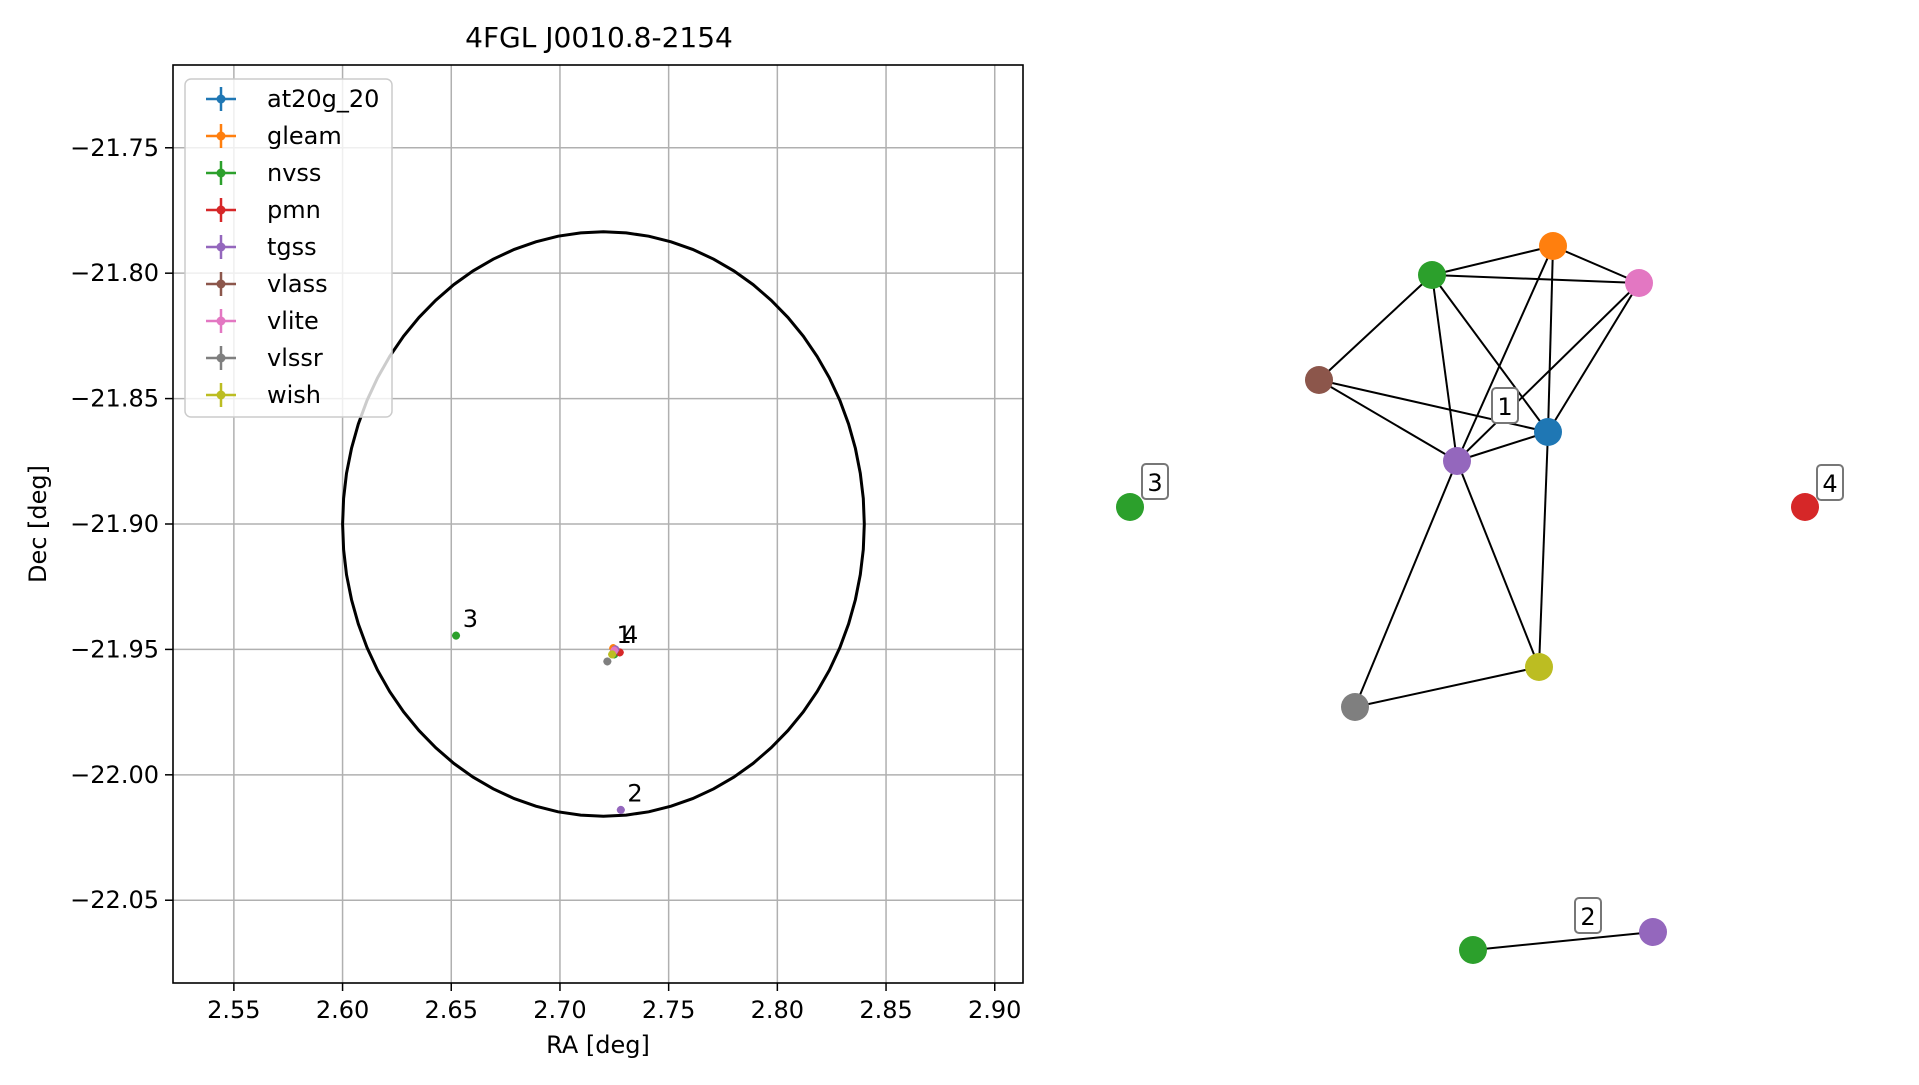 This screenshot has height=1085, width=1919. I want to click on edge-vlass-tgss, so click(1388, 420).